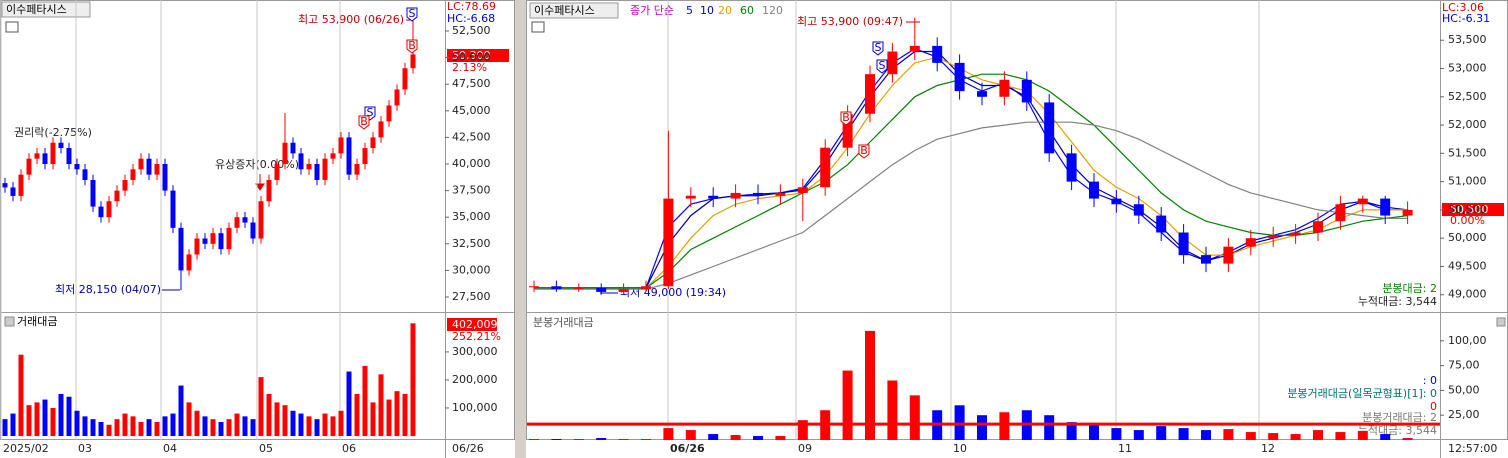 This screenshot has height=458, width=1508. I want to click on time-label: 10, so click(960, 448).